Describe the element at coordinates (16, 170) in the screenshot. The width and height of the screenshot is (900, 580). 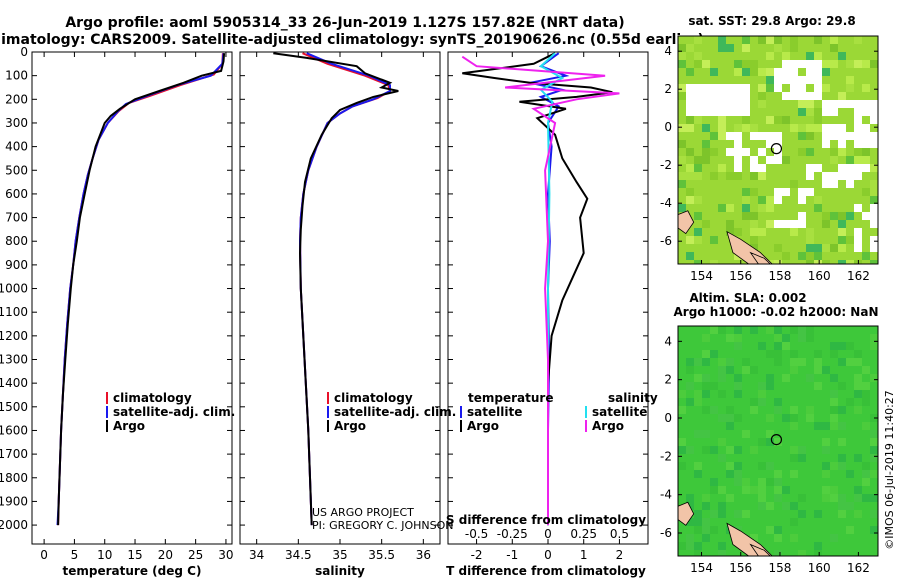
I see `depth-tick-label: 500` at that location.